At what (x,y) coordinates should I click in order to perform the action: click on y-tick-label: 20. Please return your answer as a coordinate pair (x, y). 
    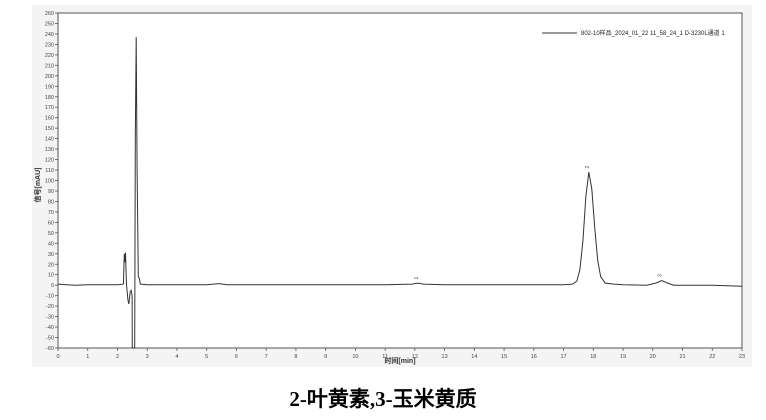
    Looking at the image, I should click on (51, 265).